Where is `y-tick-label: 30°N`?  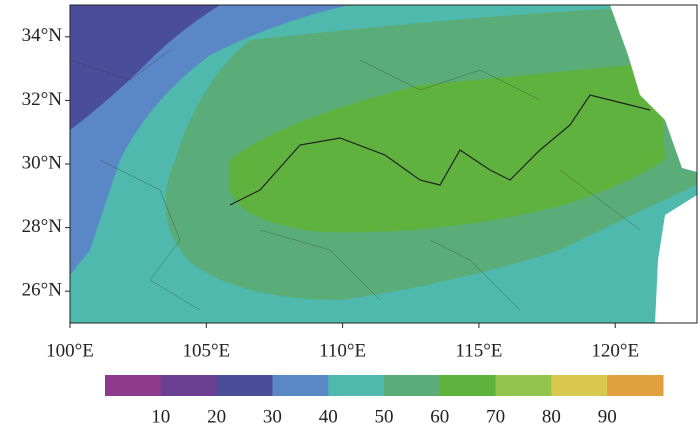 y-tick-label: 30°N is located at coordinates (42, 162).